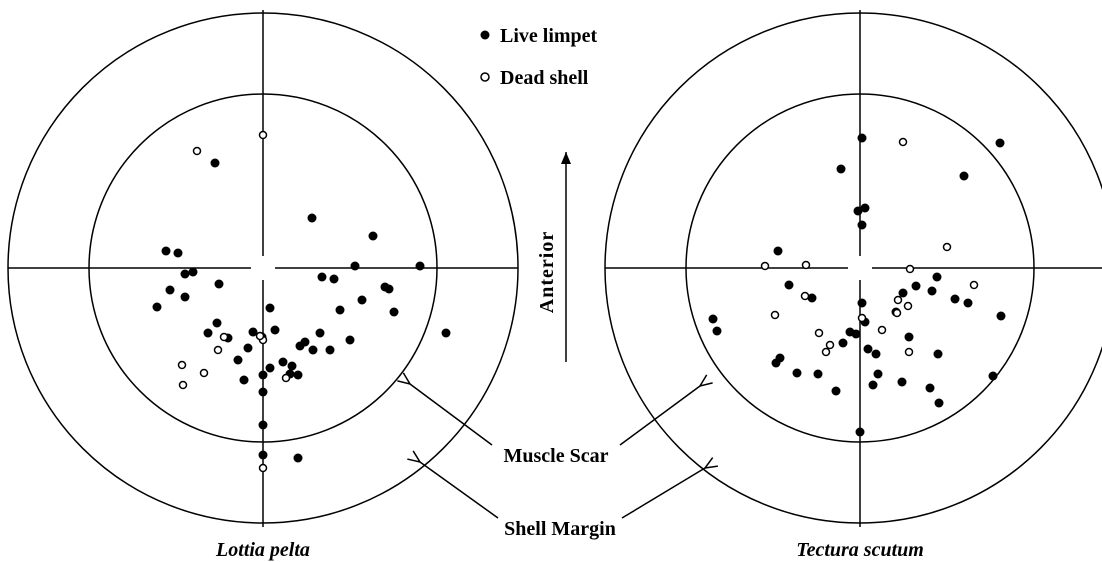 The height and width of the screenshot is (562, 1102). Describe the element at coordinates (560, 529) in the screenshot. I see `shell-margin-label: Shell Margin` at that location.